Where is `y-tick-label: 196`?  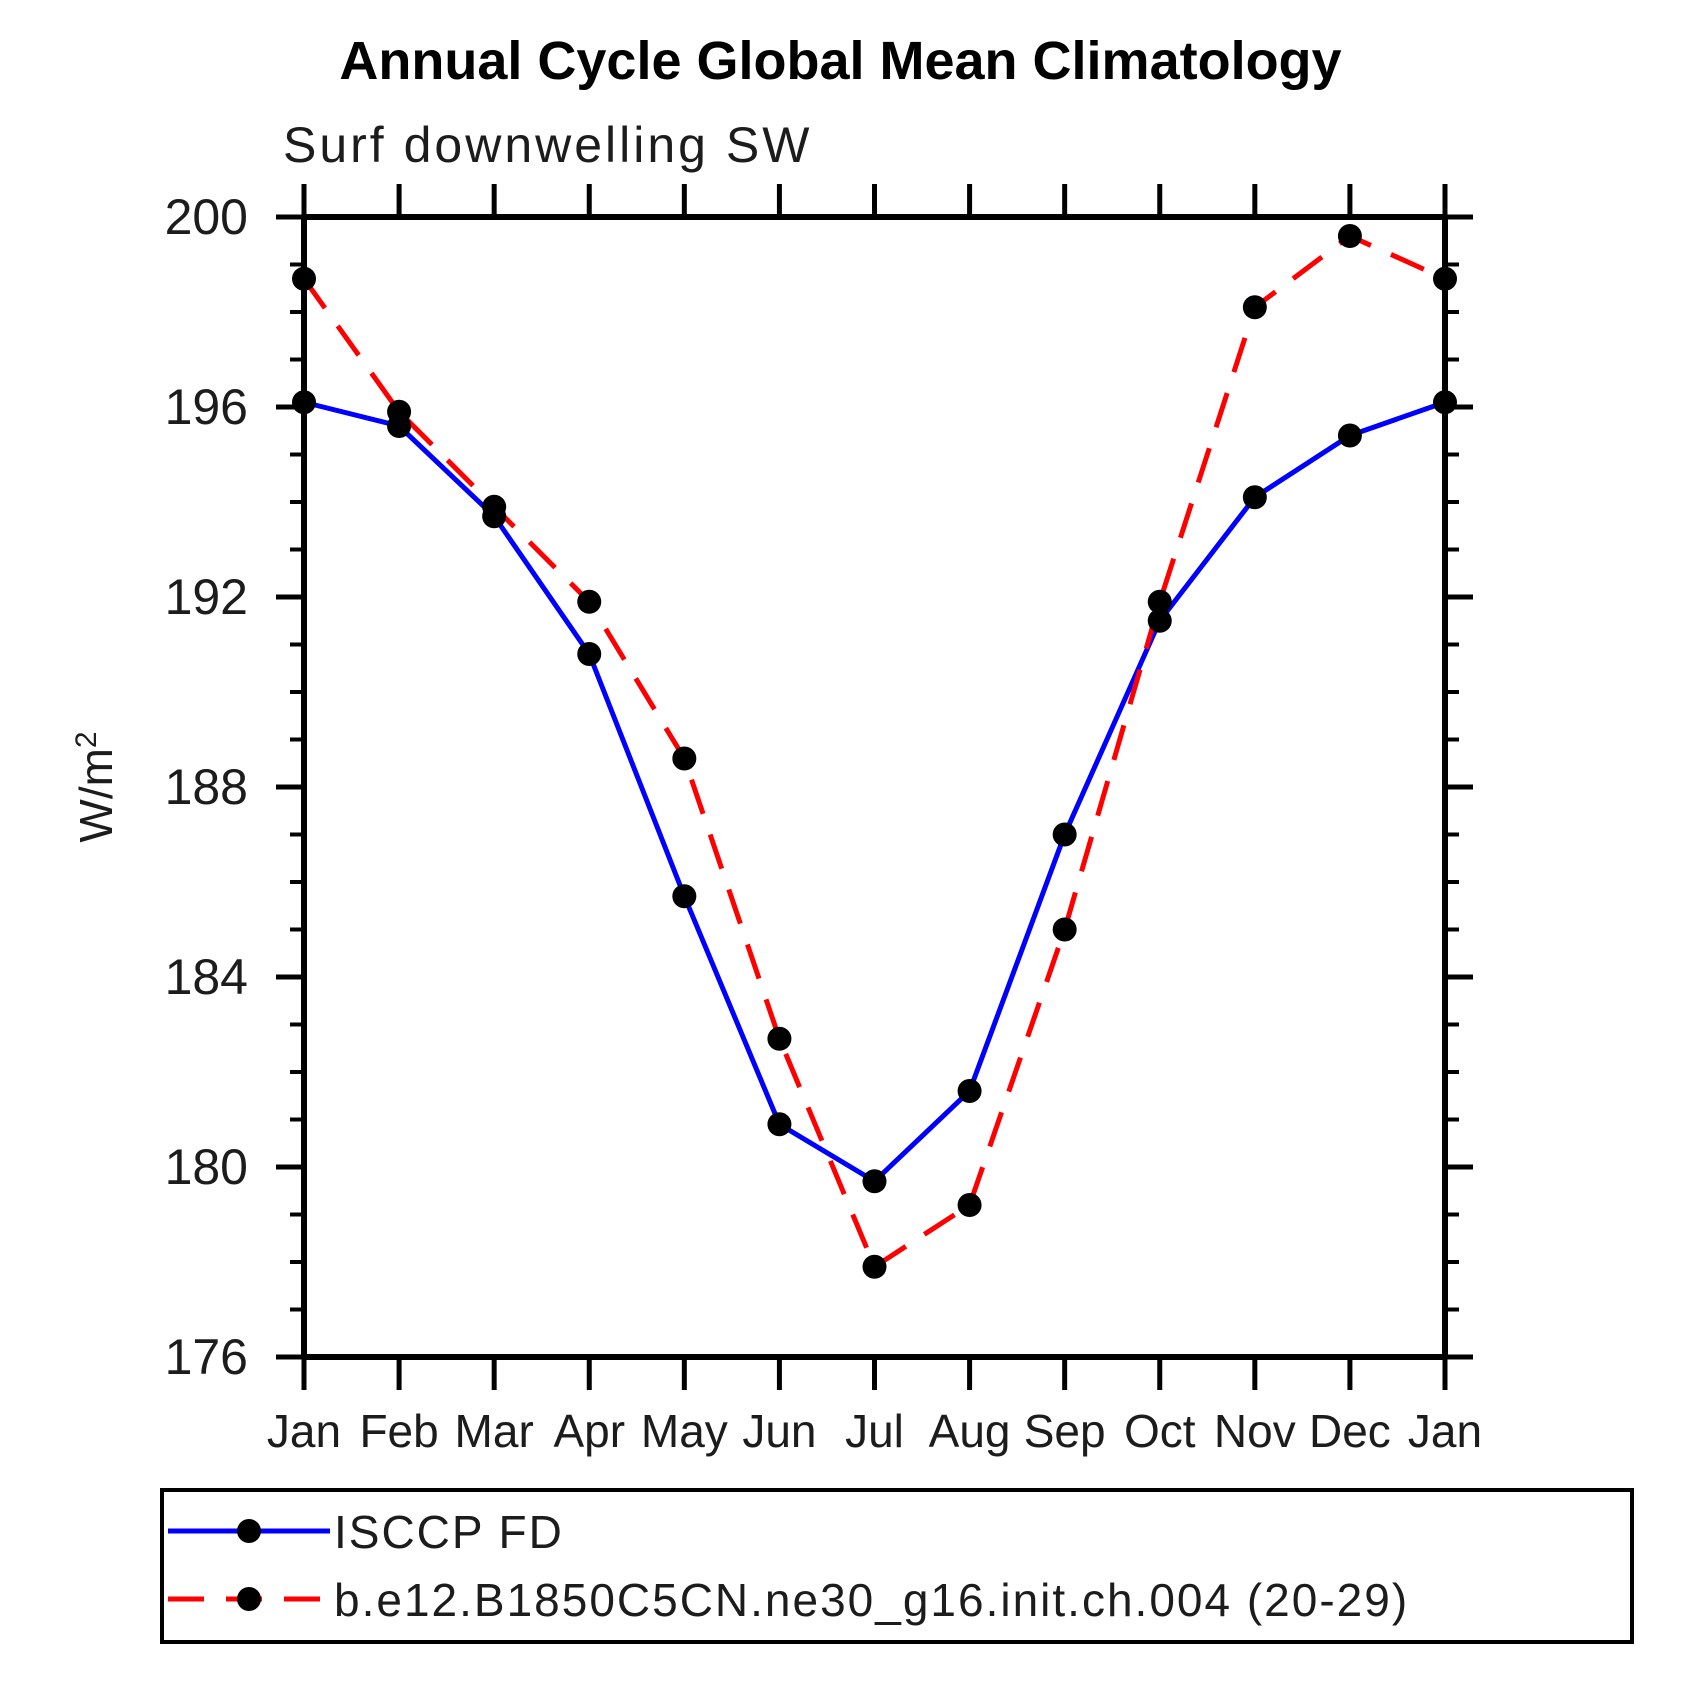
y-tick-label: 196 is located at coordinates (206, 407).